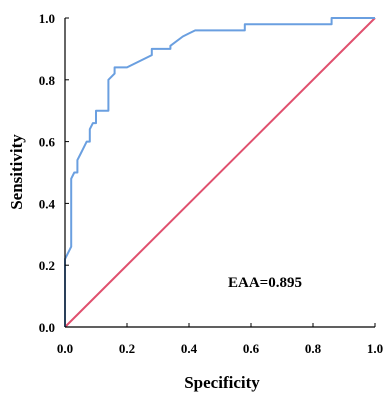 This screenshot has height=394, width=383. Describe the element at coordinates (189, 348) in the screenshot. I see `x-tick-label: 0.4` at that location.